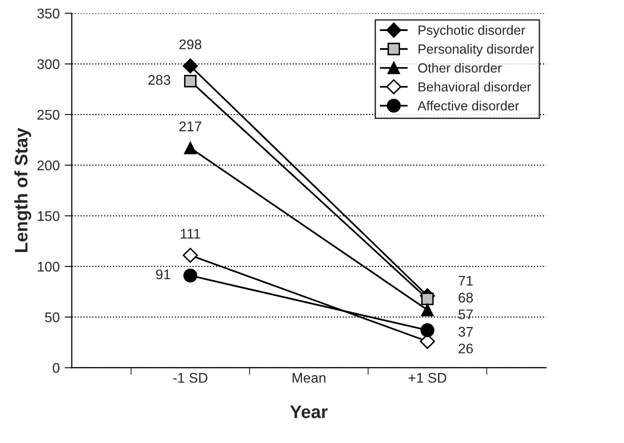  What do you see at coordinates (309, 412) in the screenshot?
I see `x-axis-title: Year` at bounding box center [309, 412].